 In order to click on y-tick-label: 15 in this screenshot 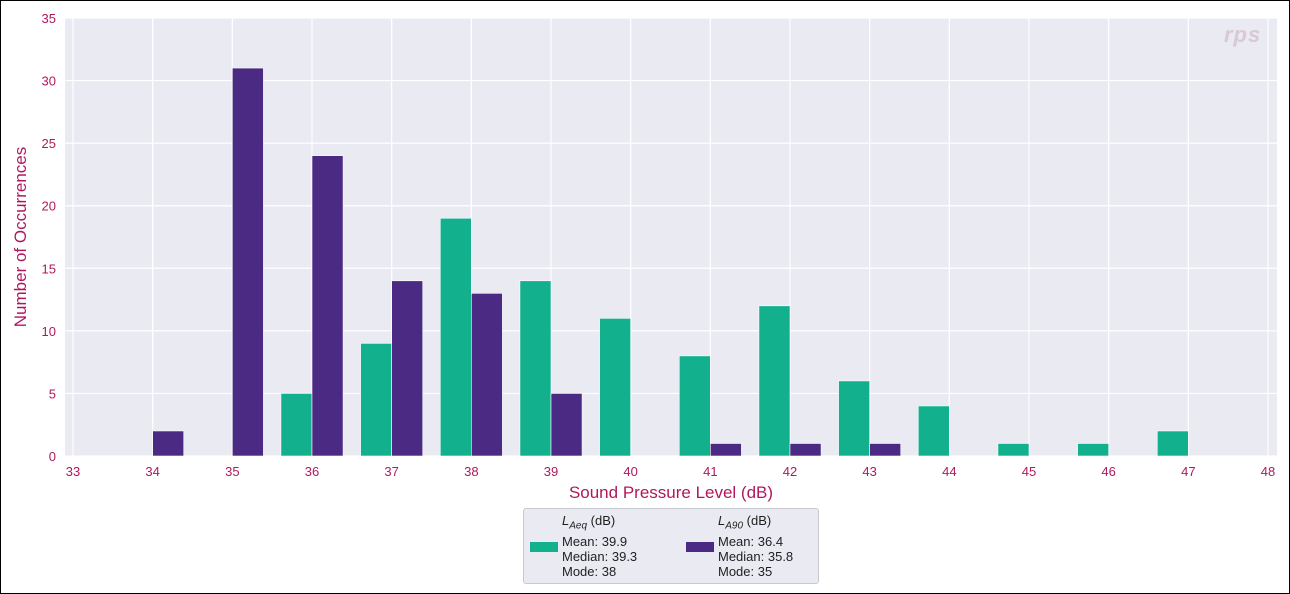, I will do `click(49, 268)`.